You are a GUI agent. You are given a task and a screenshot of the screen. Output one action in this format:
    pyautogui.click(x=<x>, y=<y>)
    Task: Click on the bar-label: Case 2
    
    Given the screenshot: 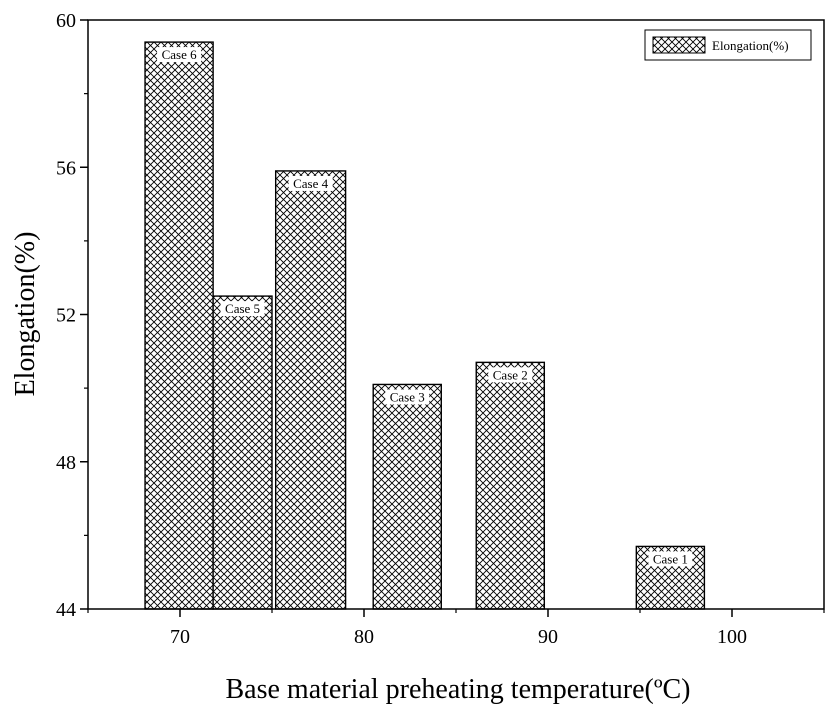 What is the action you would take?
    pyautogui.click(x=510, y=374)
    